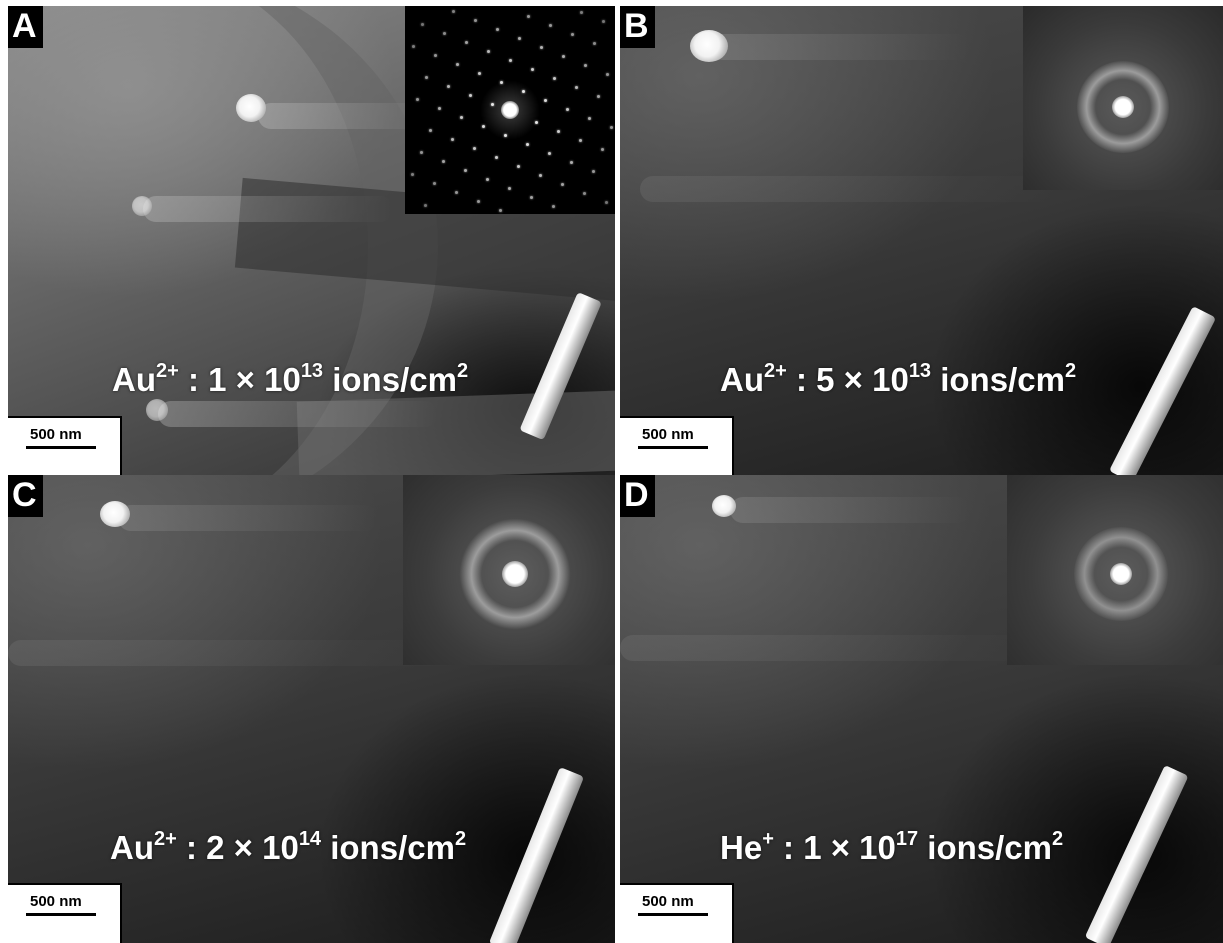 The image size is (1223, 943). Describe the element at coordinates (898, 379) in the screenshot. I see `irradiation-dose-label: Au2+ : 5 × 1013 ions/cm2` at that location.